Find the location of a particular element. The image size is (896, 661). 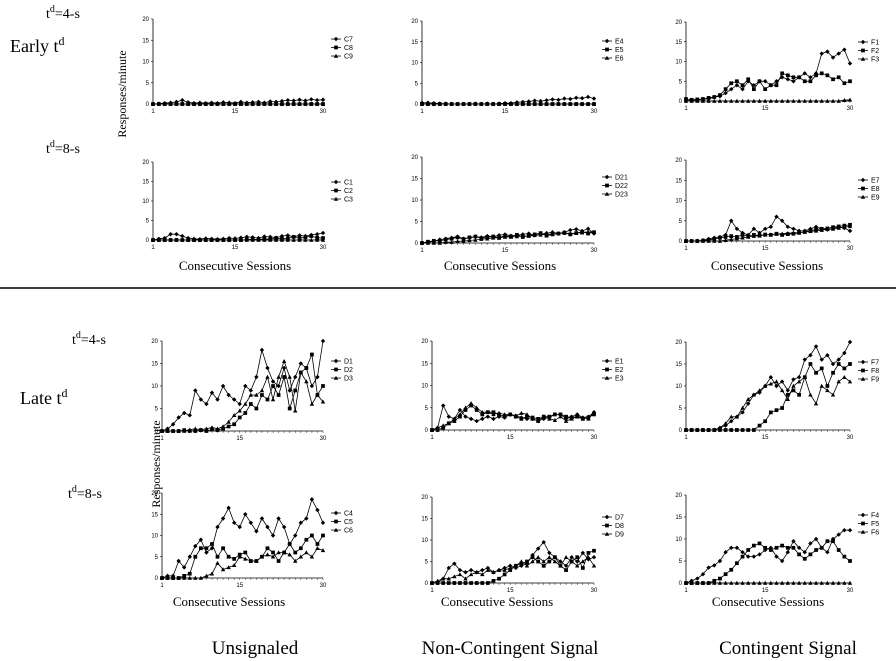

legend-marker-D9 is located at coordinates (607, 533).